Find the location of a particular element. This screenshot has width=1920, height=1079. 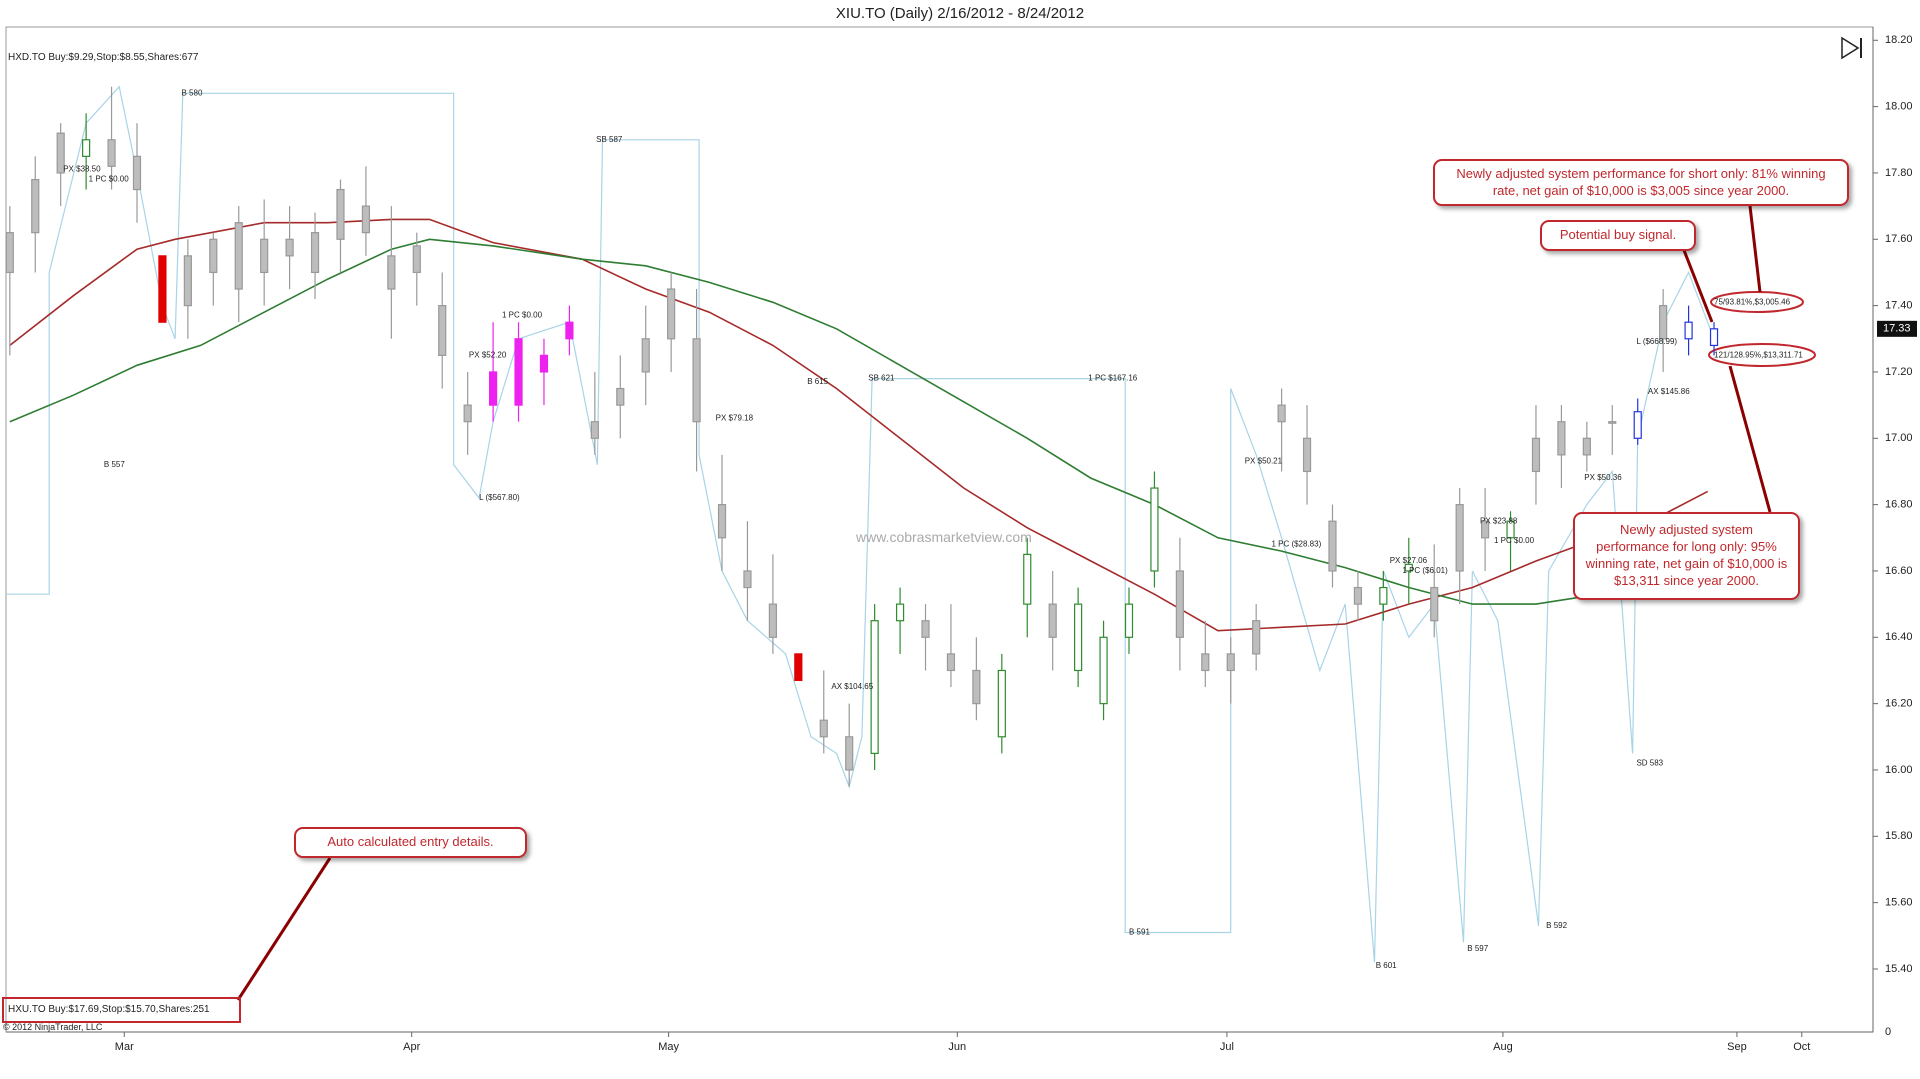

annotation: B 557 is located at coordinates (114, 464).